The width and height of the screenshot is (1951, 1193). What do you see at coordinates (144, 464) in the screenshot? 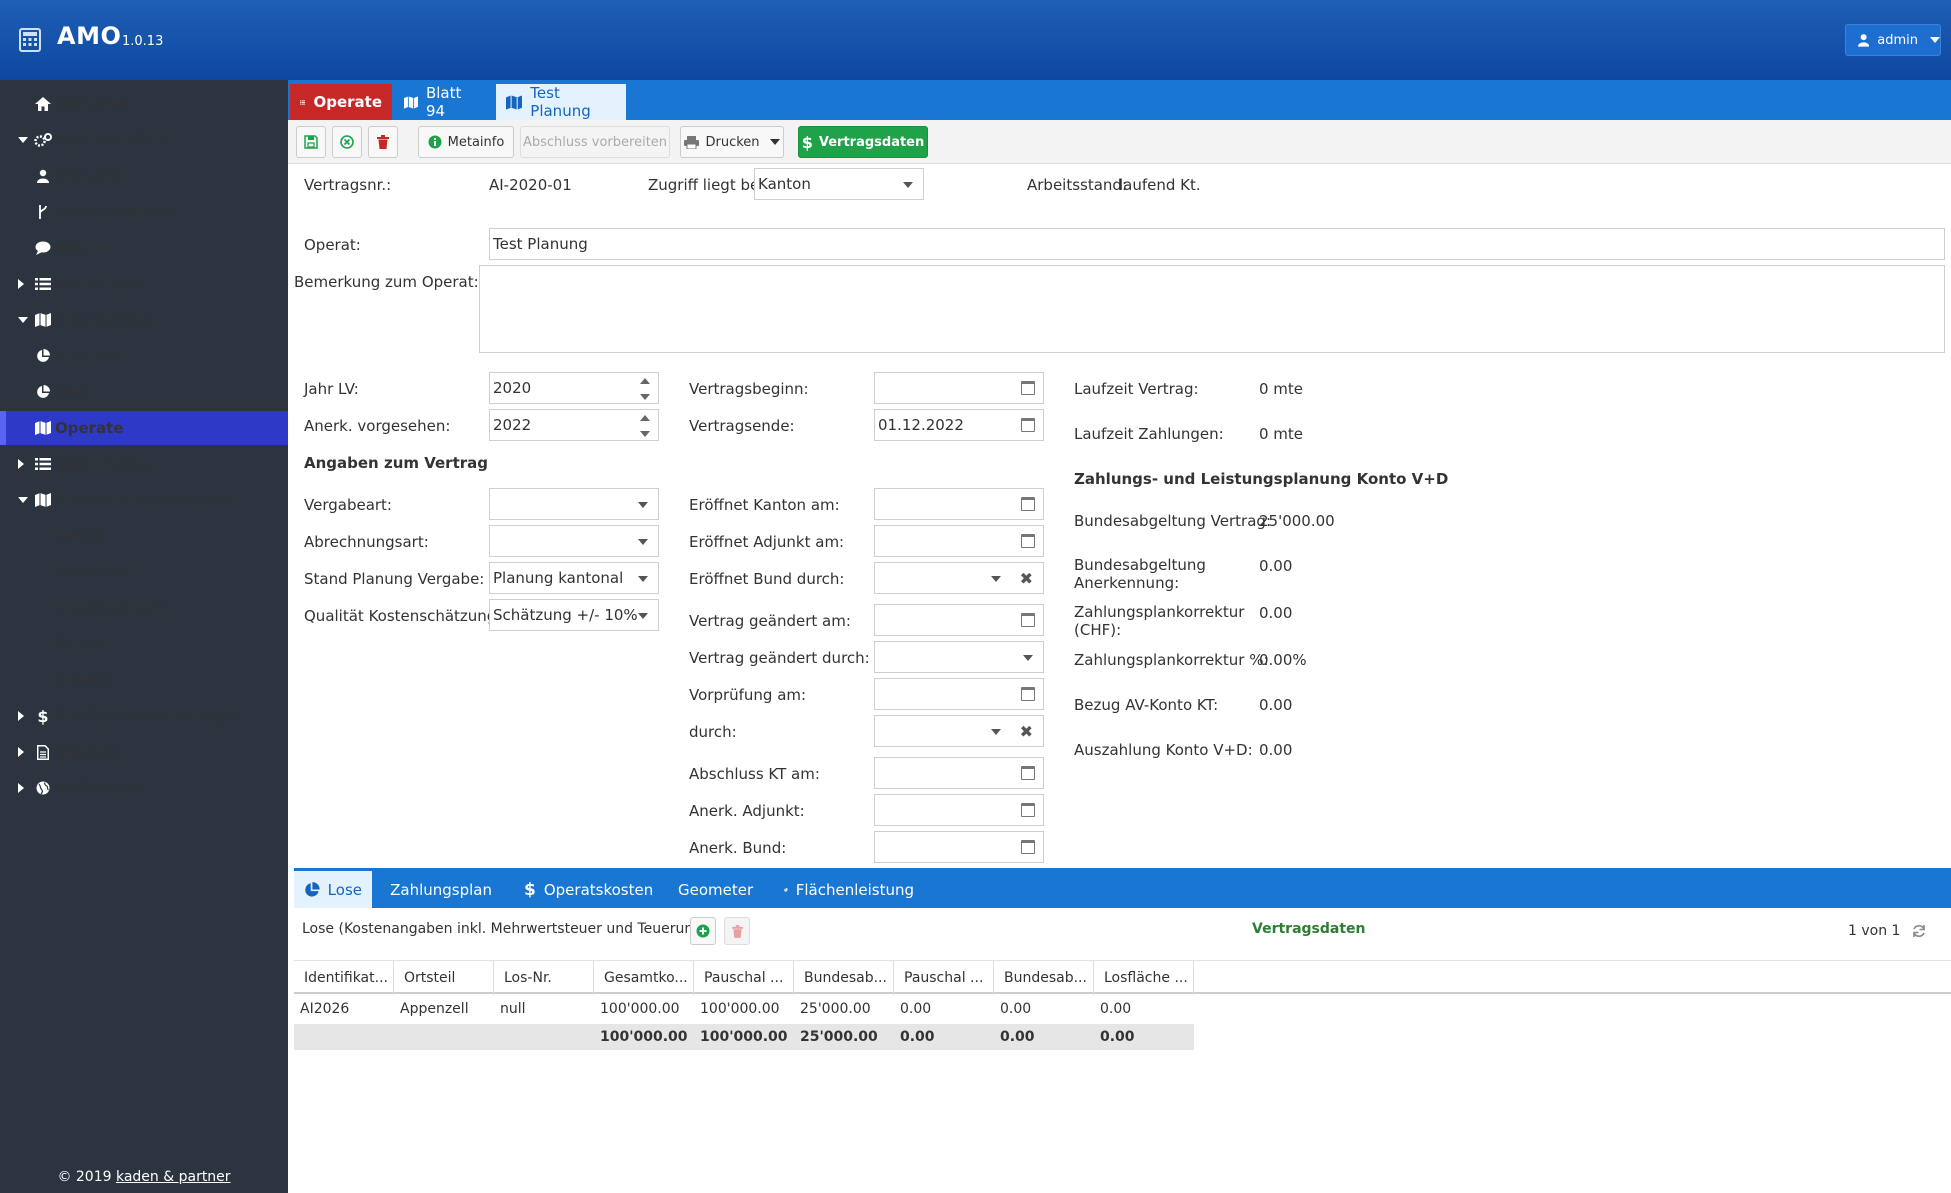
I see `sidebar-item-stammdaten: Stammdaten` at bounding box center [144, 464].